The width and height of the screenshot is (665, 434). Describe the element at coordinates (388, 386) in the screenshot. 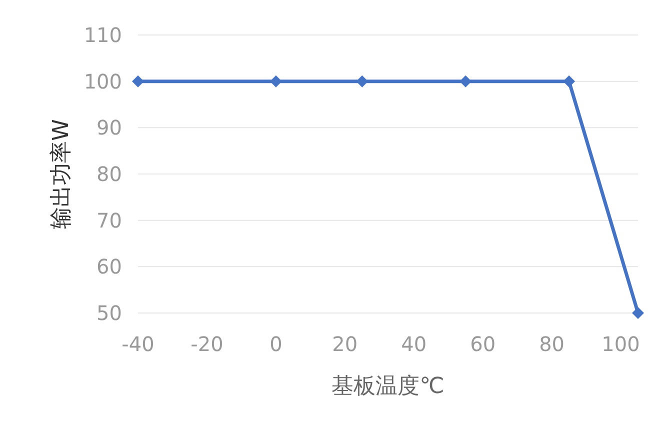

I see `x-axis-title: 基板温度℃` at that location.